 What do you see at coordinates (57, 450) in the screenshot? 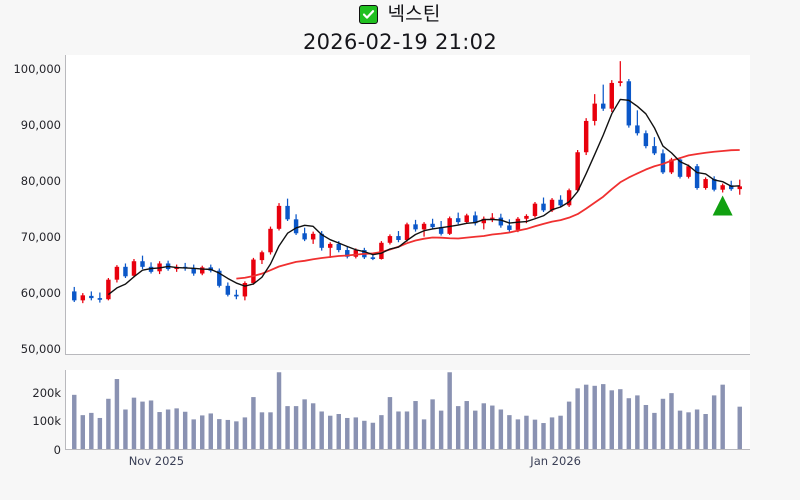
I see `volume-tick-label: 0` at bounding box center [57, 450].